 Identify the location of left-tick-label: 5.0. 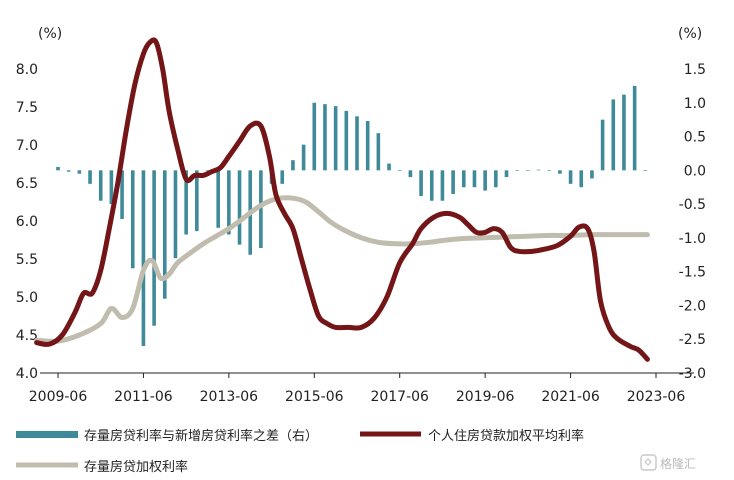
(27, 298).